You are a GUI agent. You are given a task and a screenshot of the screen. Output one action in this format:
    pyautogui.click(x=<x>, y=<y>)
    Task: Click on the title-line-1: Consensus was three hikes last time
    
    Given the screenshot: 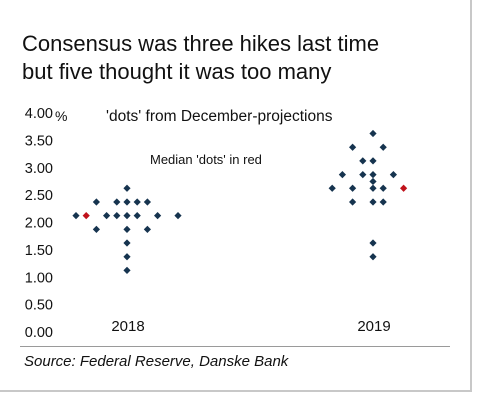 What is the action you would take?
    pyautogui.click(x=201, y=43)
    